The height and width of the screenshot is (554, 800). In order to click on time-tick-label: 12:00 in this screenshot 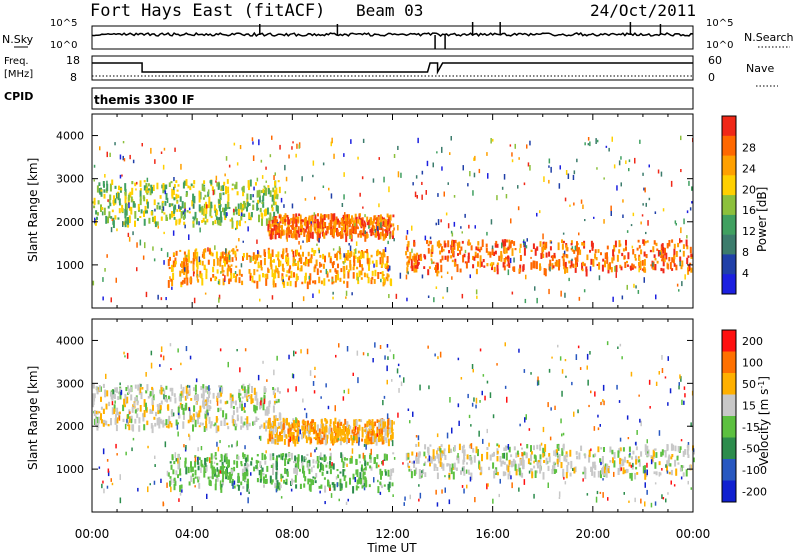, I will do `click(392, 534)`.